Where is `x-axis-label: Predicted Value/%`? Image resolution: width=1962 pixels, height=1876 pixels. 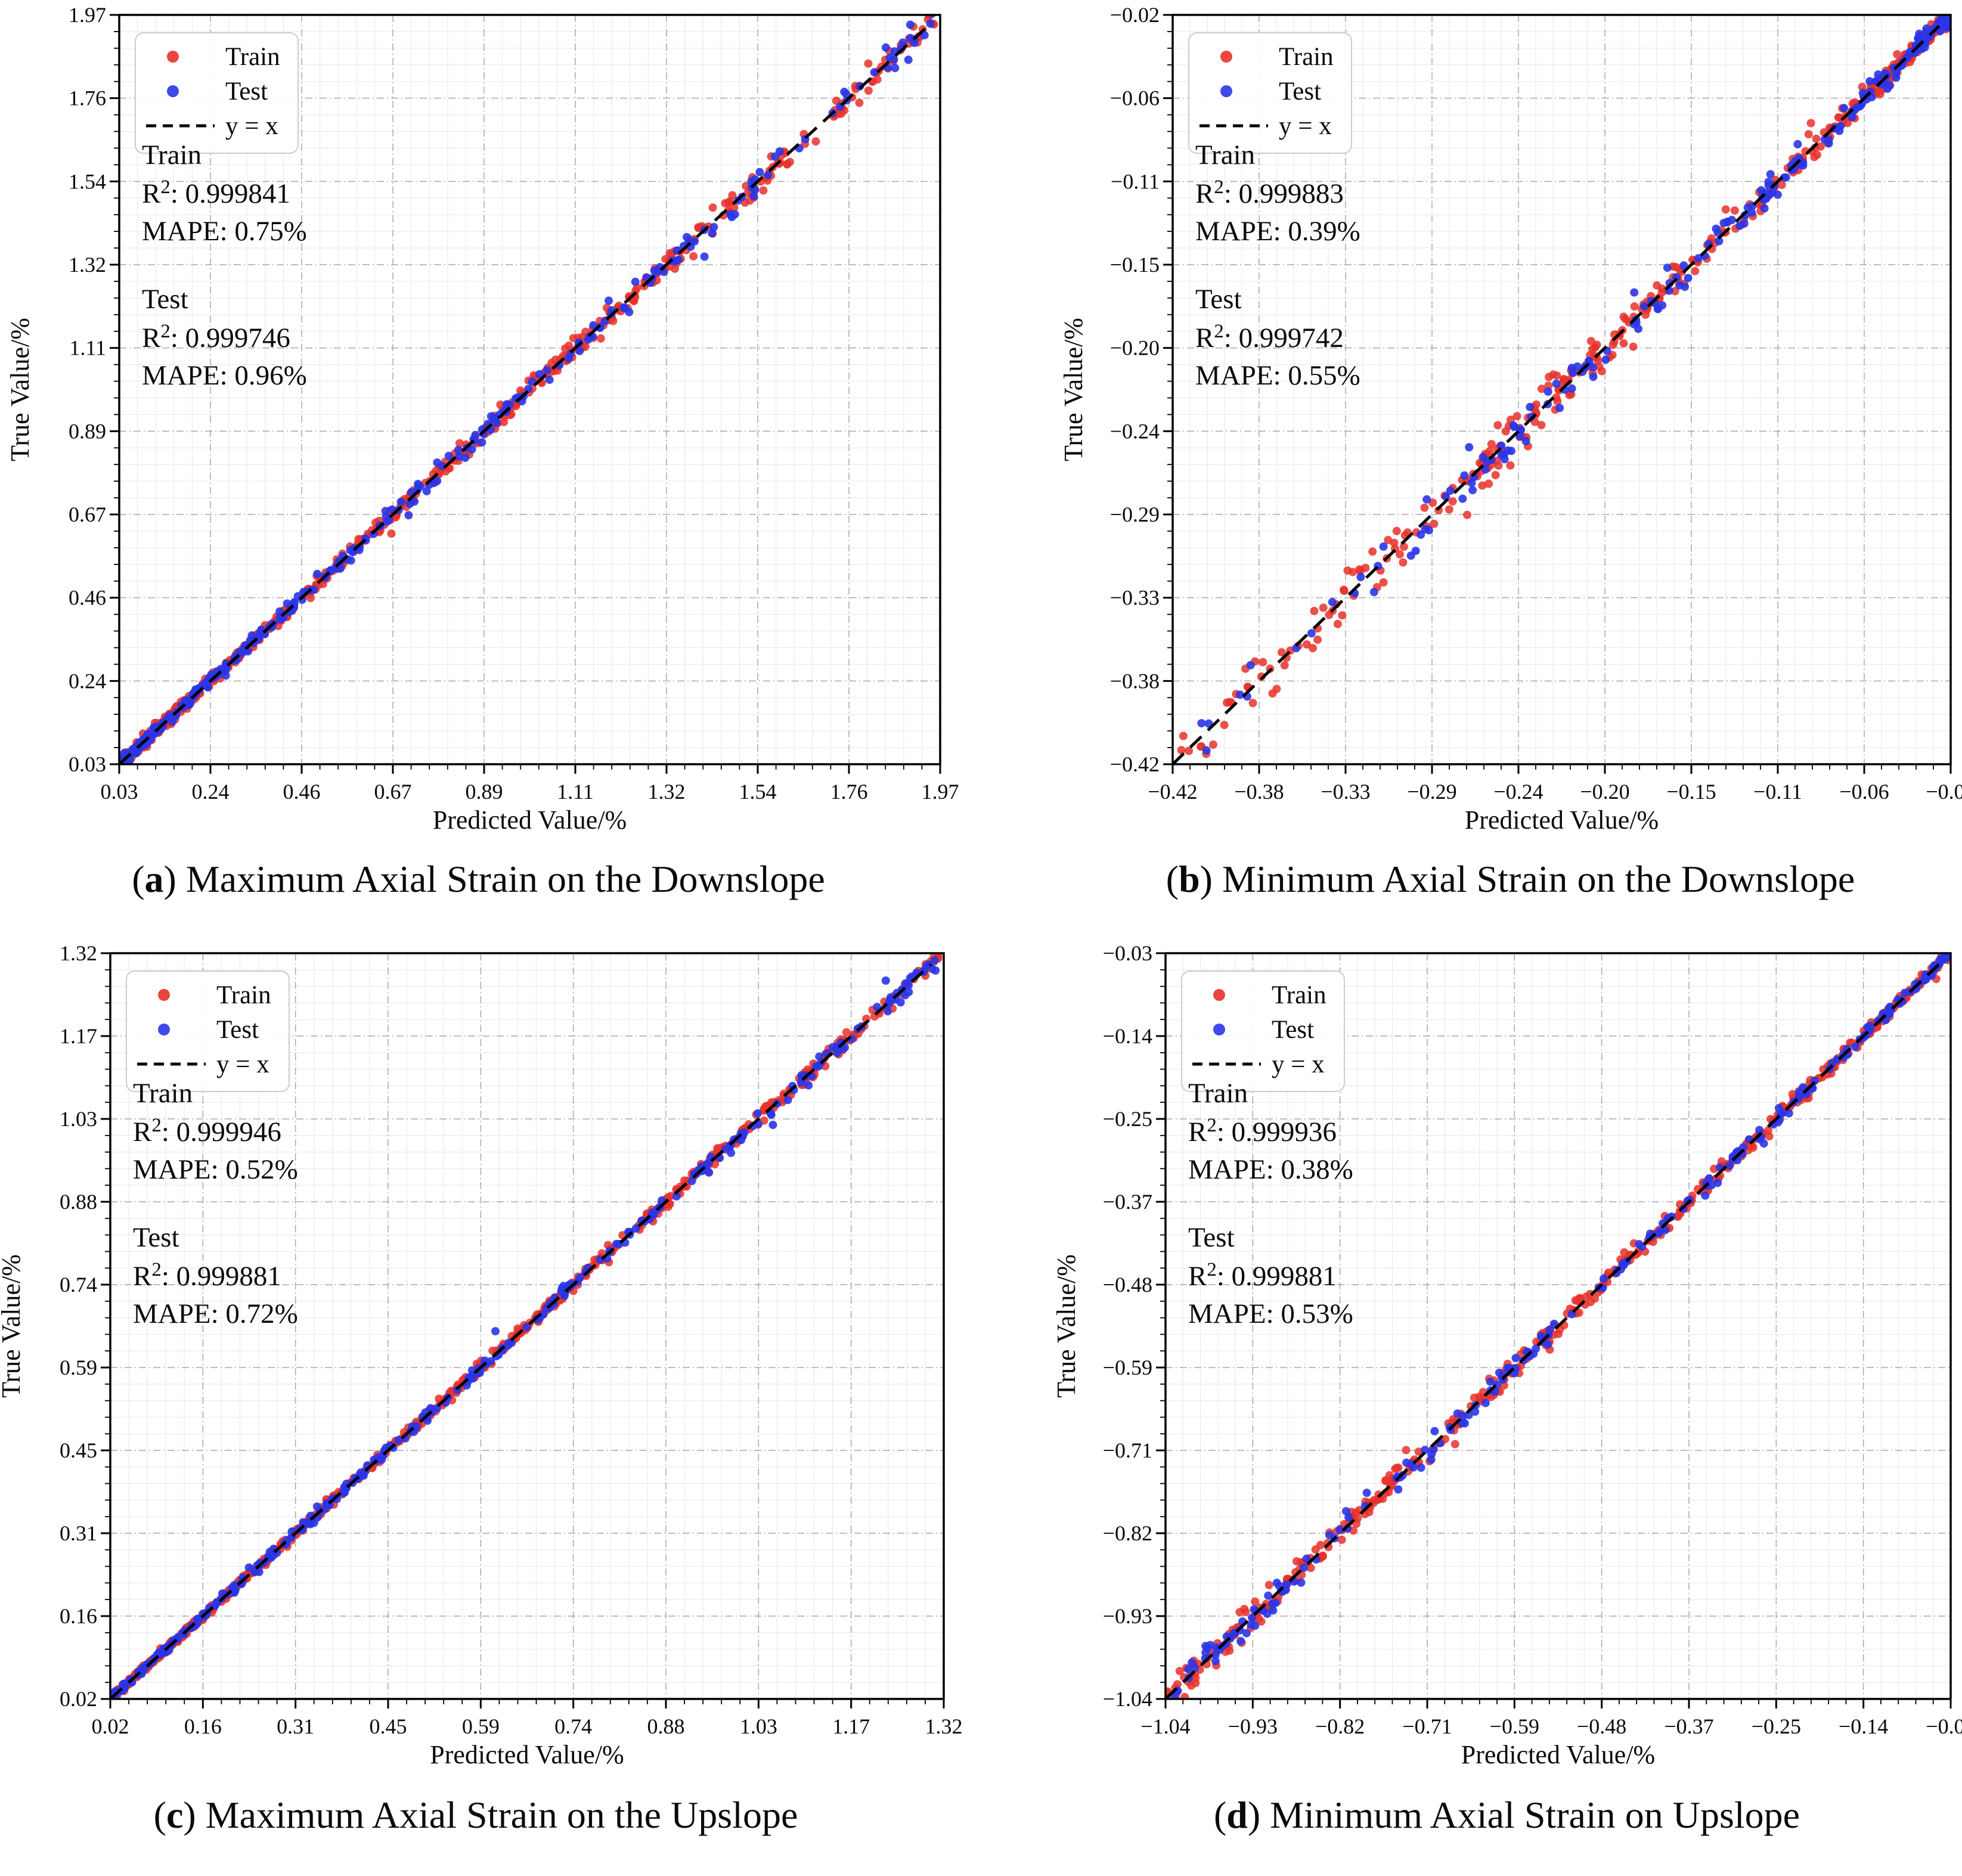
x-axis-label: Predicted Value/% is located at coordinates (1562, 820).